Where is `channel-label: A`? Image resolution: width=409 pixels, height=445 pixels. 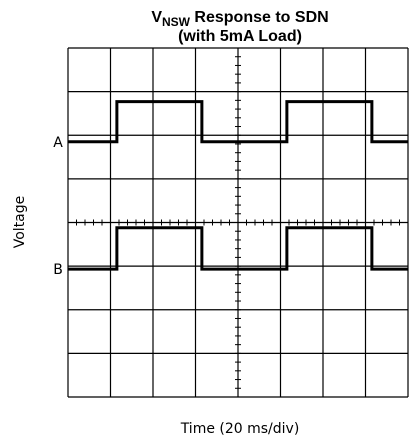
channel-label: A is located at coordinates (58, 143).